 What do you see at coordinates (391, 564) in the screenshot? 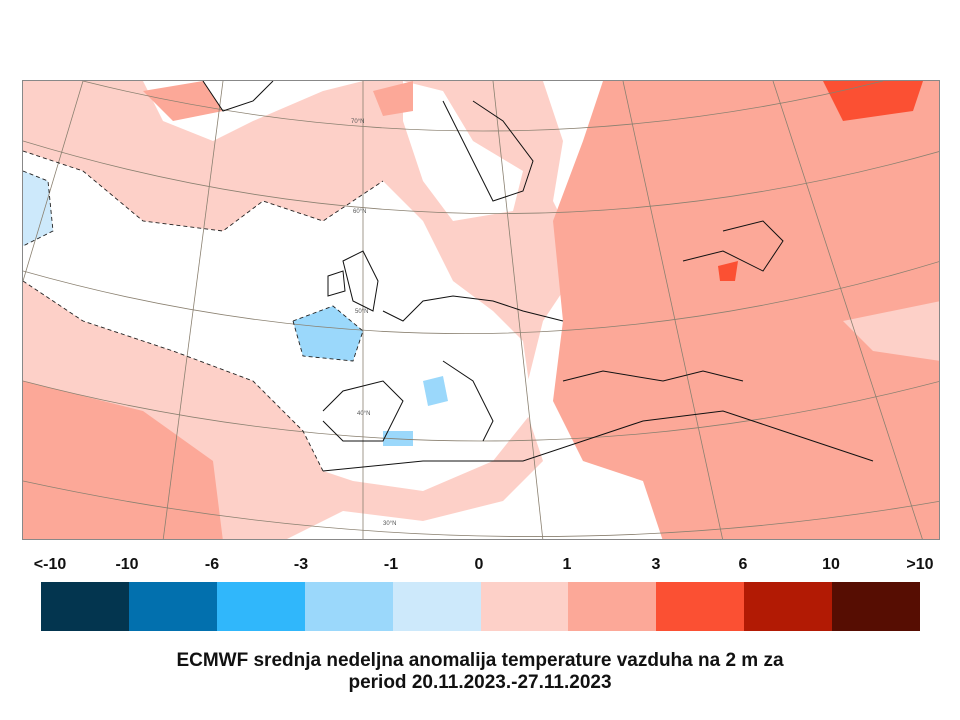
I see `legend-label: -1` at bounding box center [391, 564].